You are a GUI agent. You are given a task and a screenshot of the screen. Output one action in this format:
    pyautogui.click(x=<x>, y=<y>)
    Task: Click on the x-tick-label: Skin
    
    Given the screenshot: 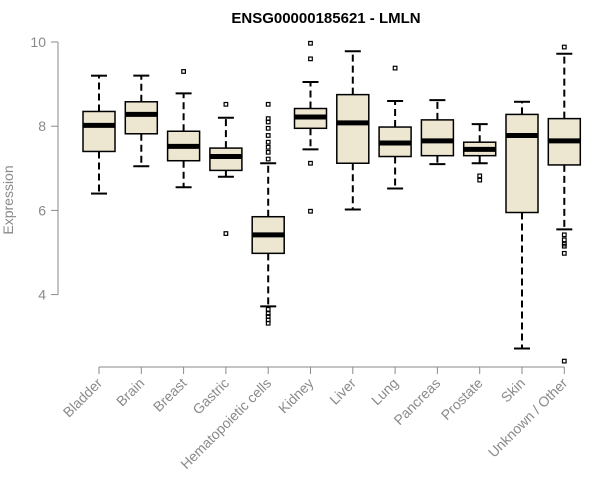 What is the action you would take?
    pyautogui.click(x=513, y=390)
    